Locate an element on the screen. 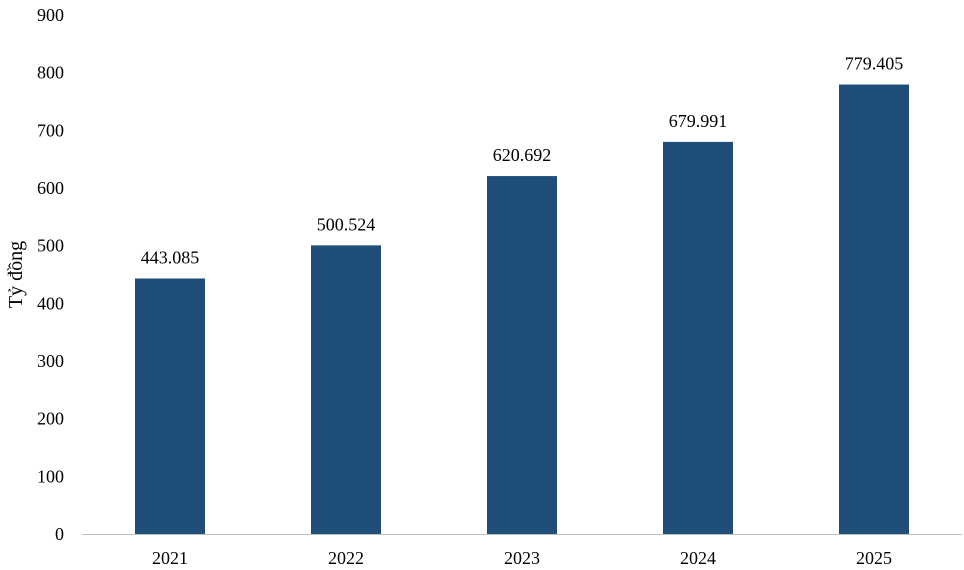  y-tick-label: 600 is located at coordinates (50, 188).